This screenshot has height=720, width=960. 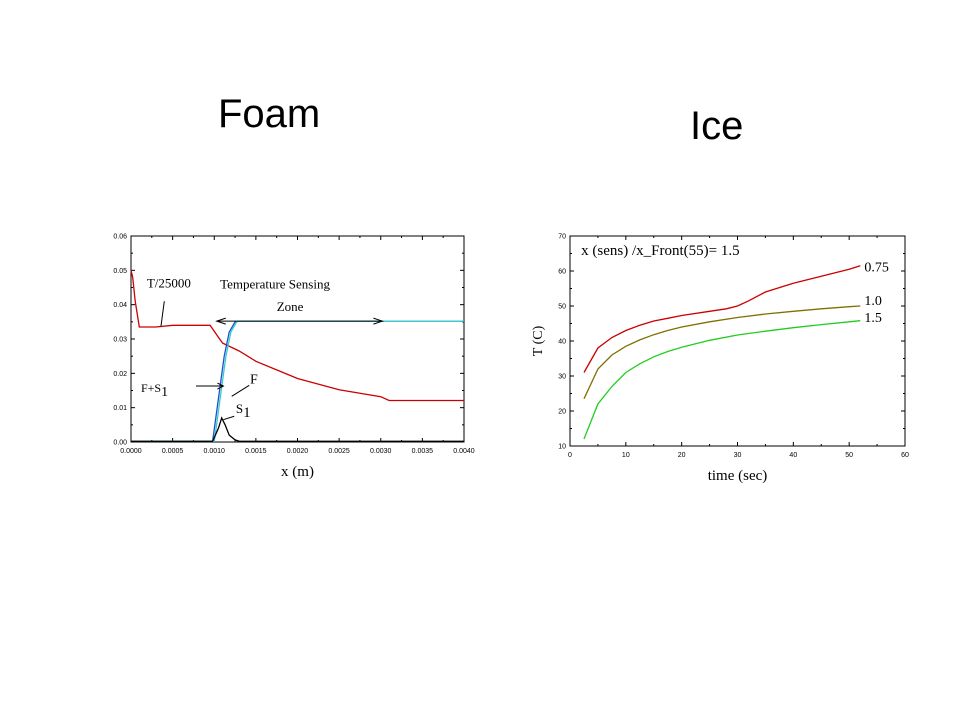 What do you see at coordinates (131, 451) in the screenshot?
I see `x-tick-label: 0.0000` at bounding box center [131, 451].